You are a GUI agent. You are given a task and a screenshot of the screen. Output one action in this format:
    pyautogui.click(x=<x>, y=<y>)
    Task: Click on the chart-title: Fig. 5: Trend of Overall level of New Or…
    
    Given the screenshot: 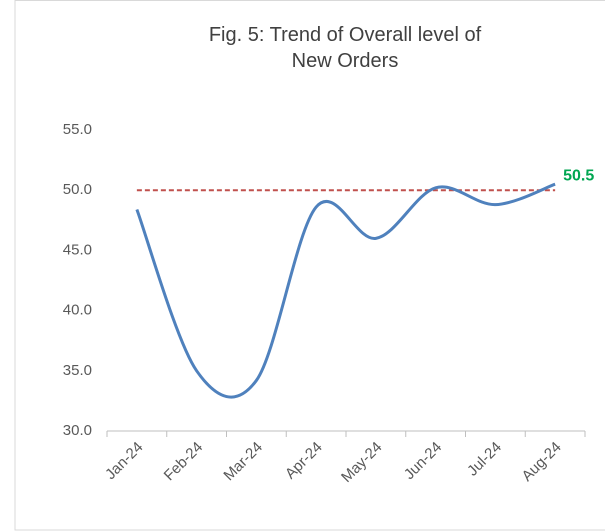 What is the action you would take?
    pyautogui.click(x=345, y=48)
    